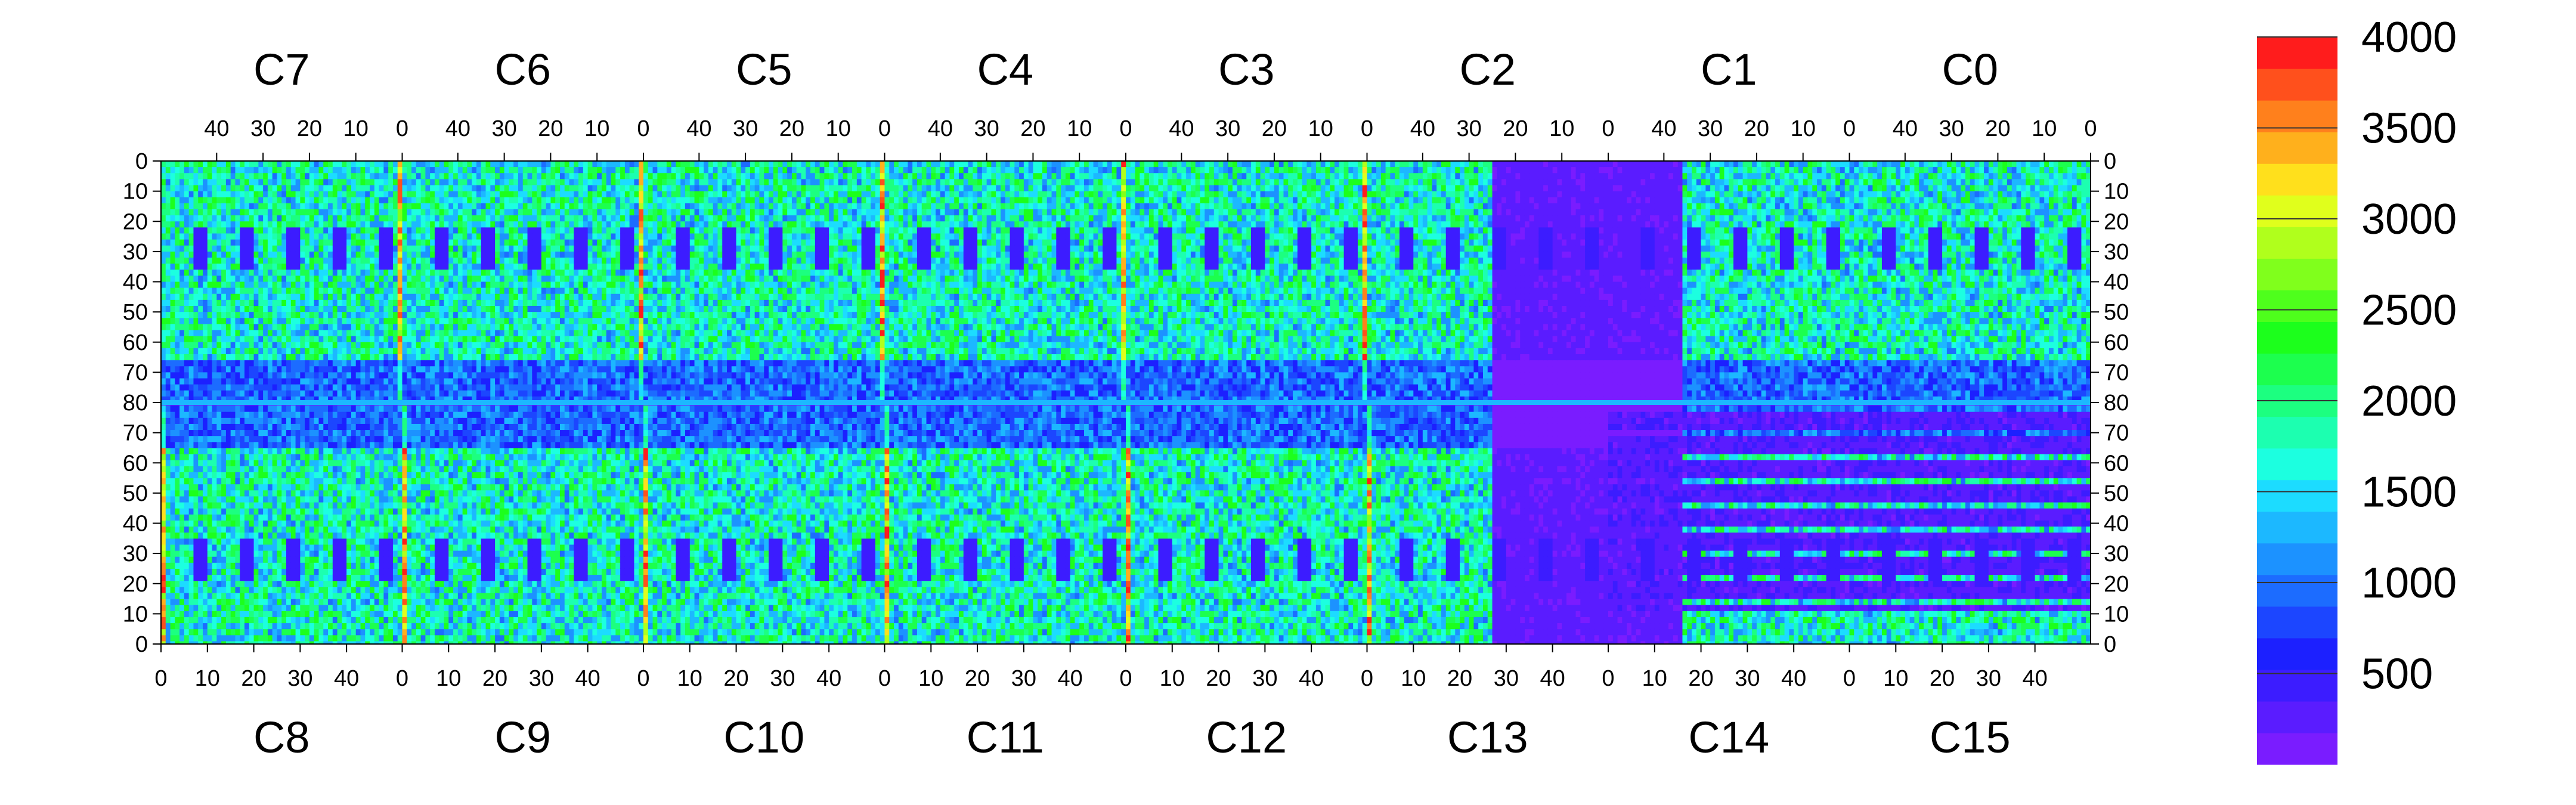  Describe the element at coordinates (745, 129) in the screenshot. I see `top-axis-tick-label: 30` at that location.